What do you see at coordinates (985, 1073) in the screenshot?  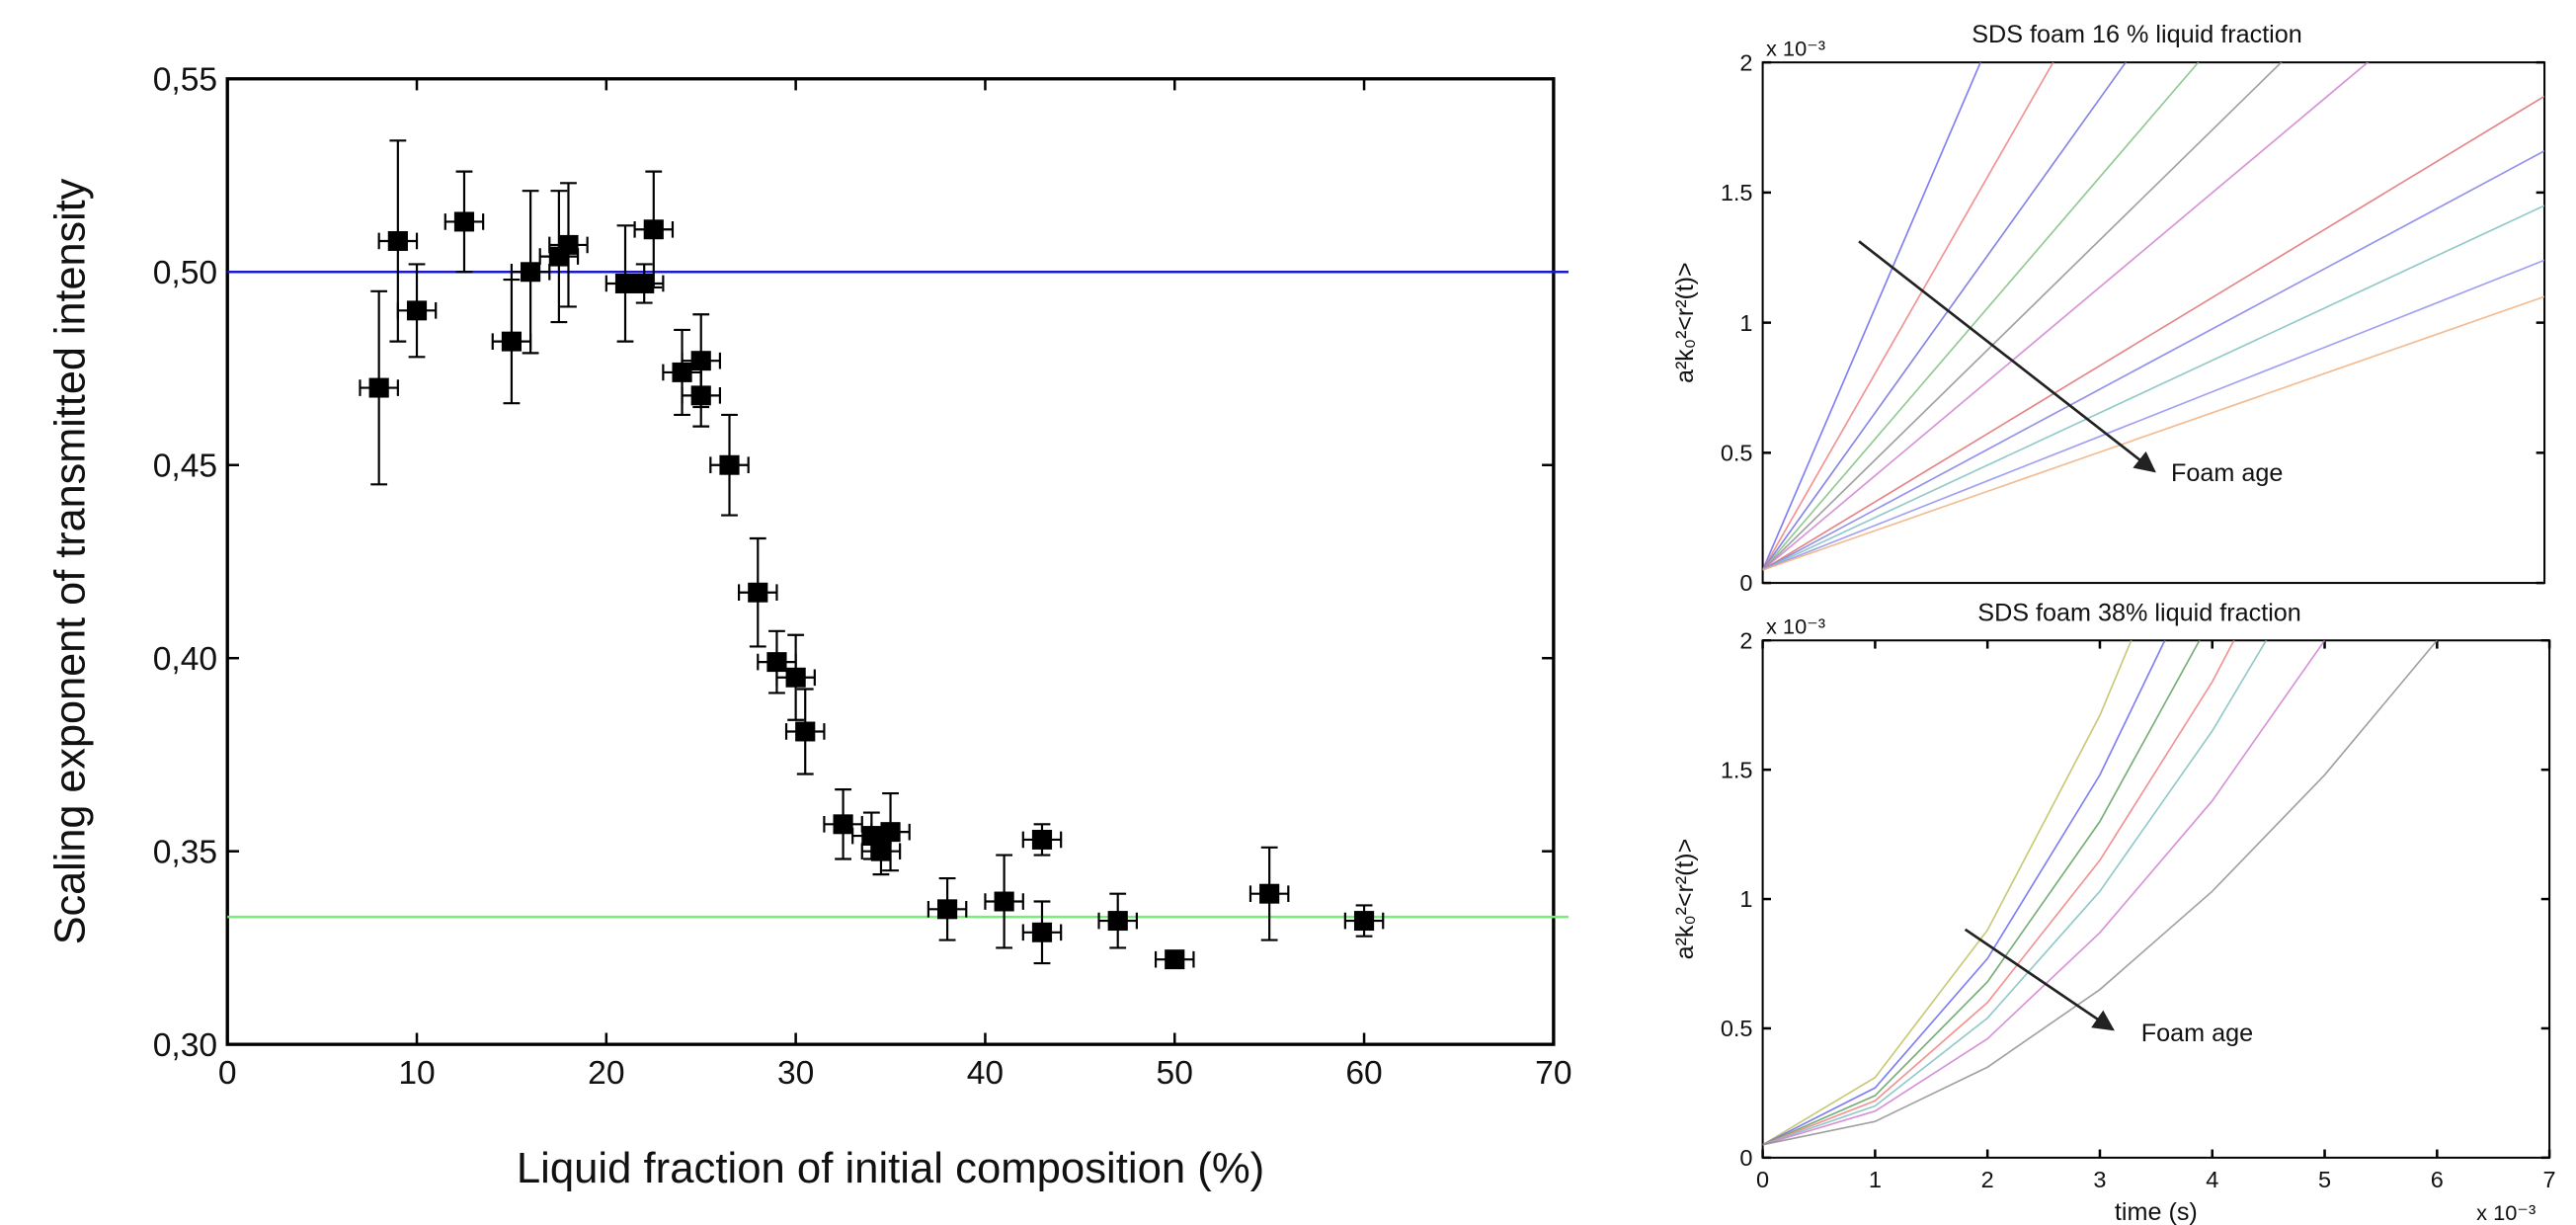 I see `x-tick-label: 40` at bounding box center [985, 1073].